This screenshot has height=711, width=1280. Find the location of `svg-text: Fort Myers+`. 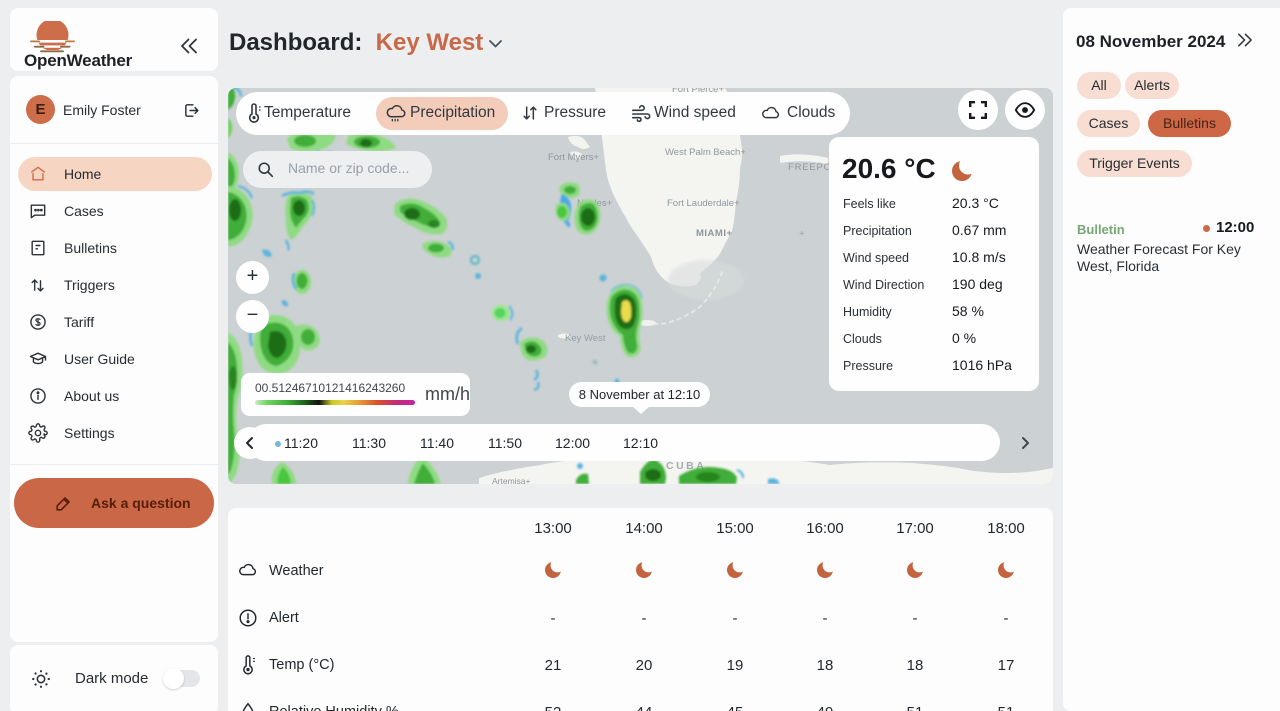

svg-text: Fort Myers+ is located at coordinates (573, 157).